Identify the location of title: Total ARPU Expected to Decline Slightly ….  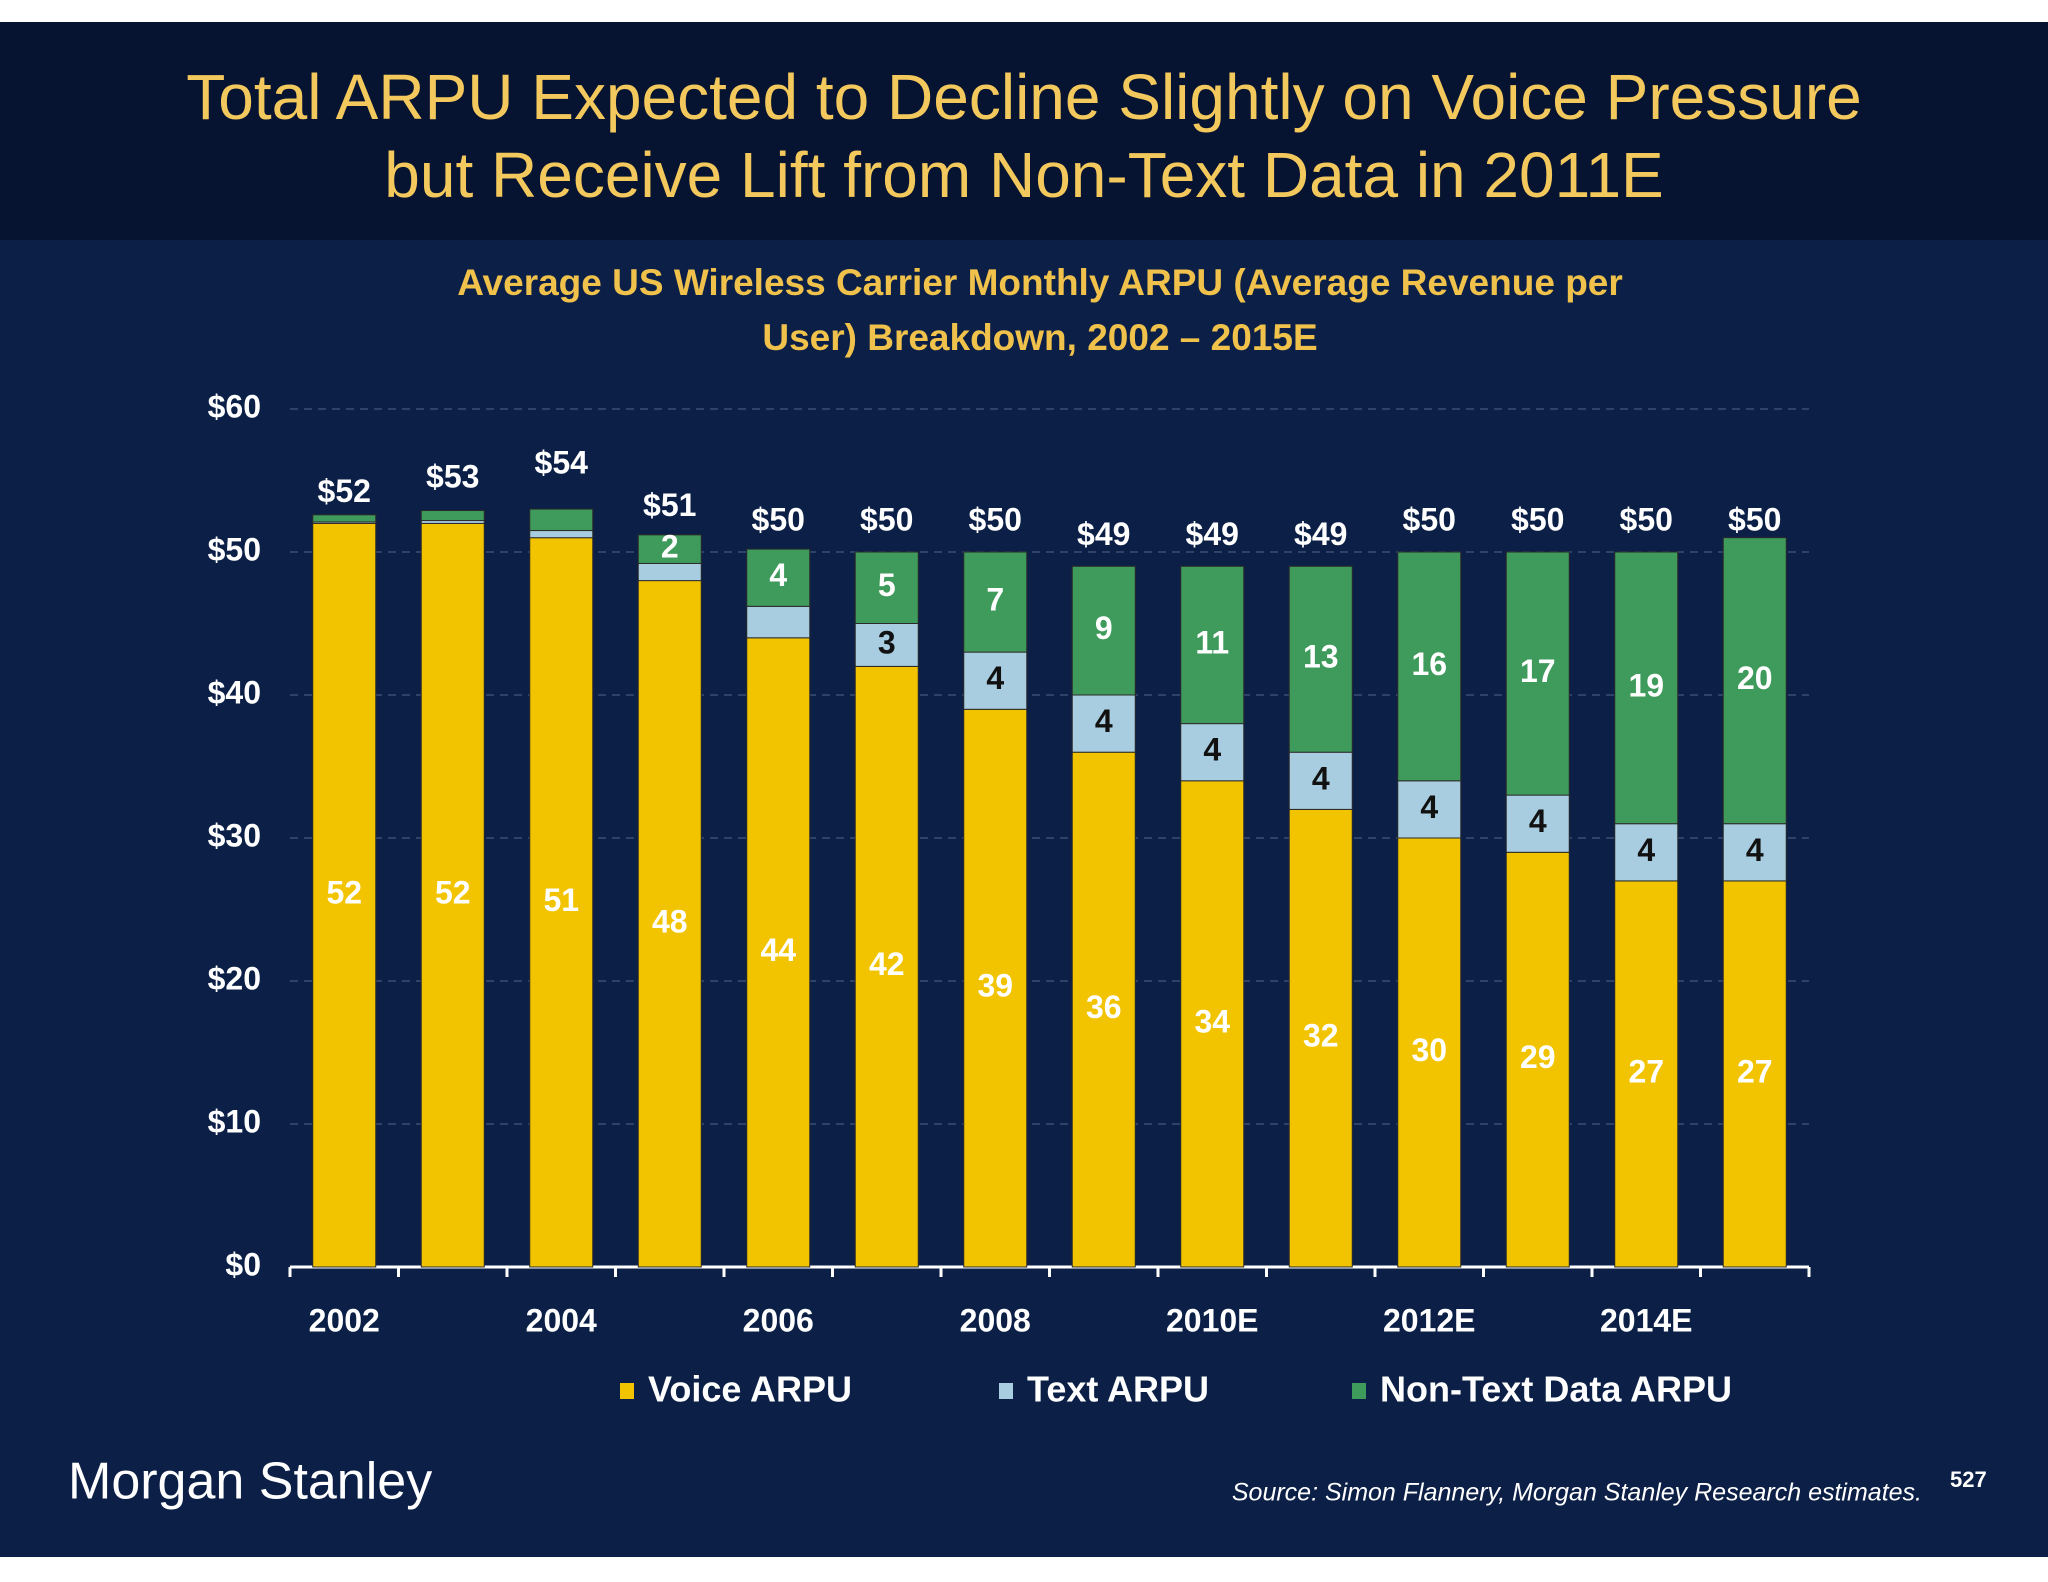
(1024, 97).